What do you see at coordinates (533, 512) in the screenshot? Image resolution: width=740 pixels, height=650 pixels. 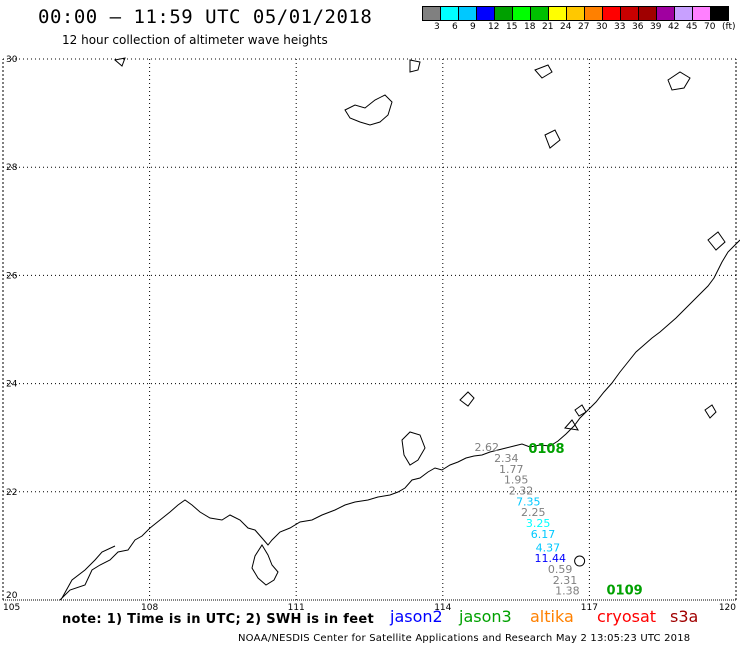 I see `wave-height-value: 2.25` at bounding box center [533, 512].